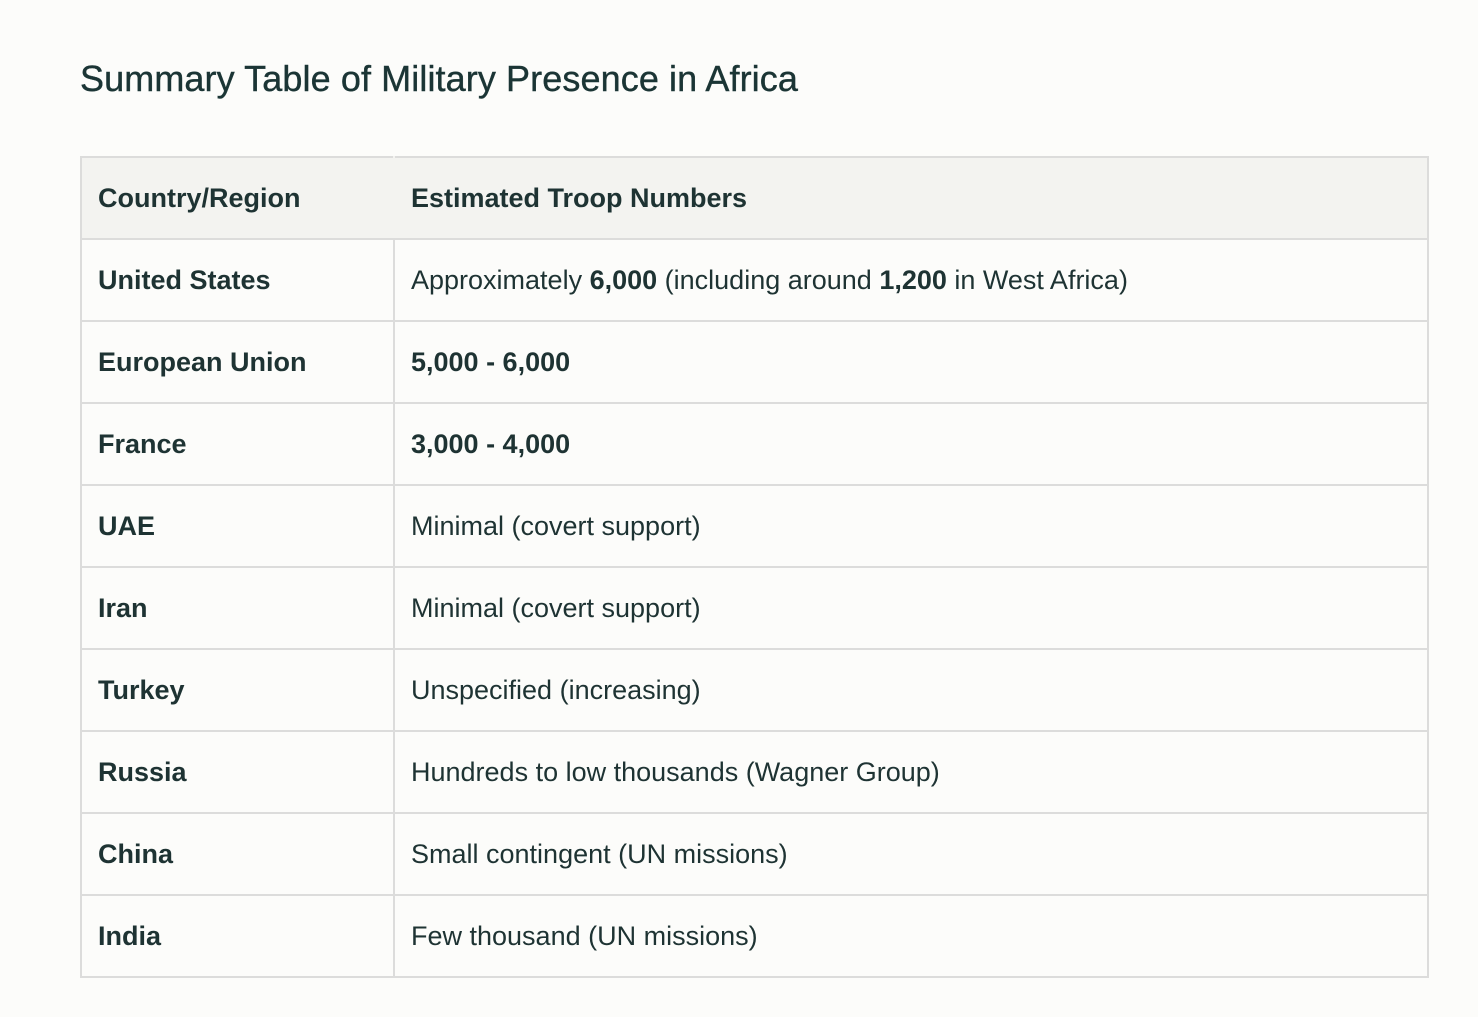  I want to click on header-estimated-troop-numbers: Estimated Troop Numbers, so click(911, 198).